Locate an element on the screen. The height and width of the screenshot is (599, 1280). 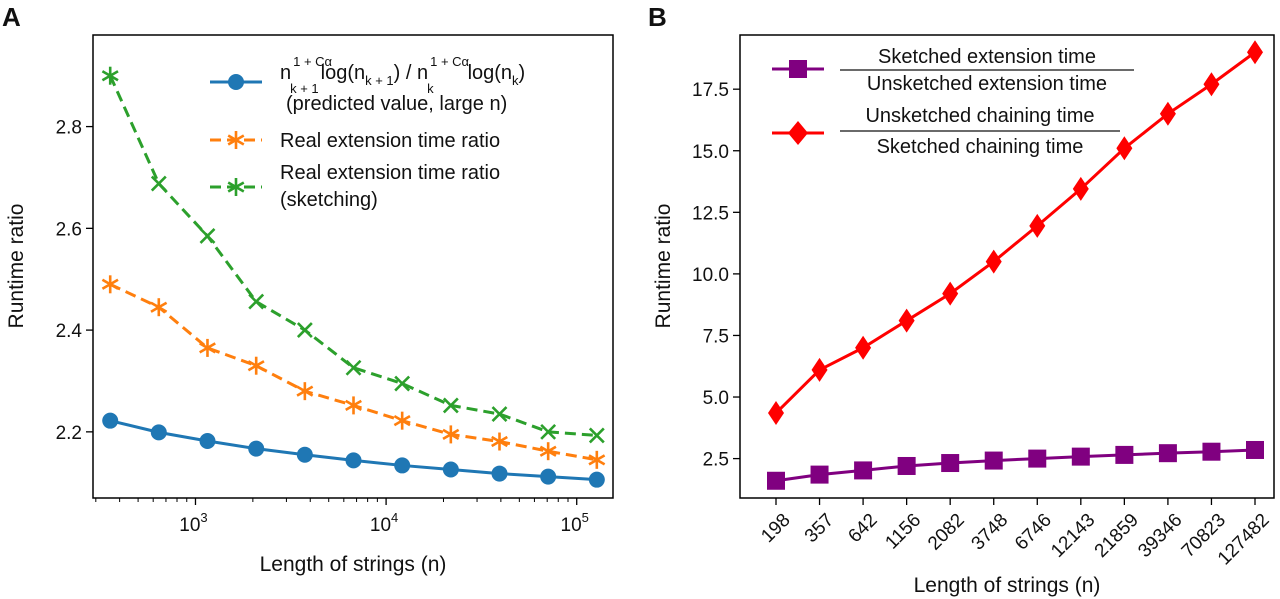
legend-label-sketched-numerator: Sketched extension time is located at coordinates (987, 57).